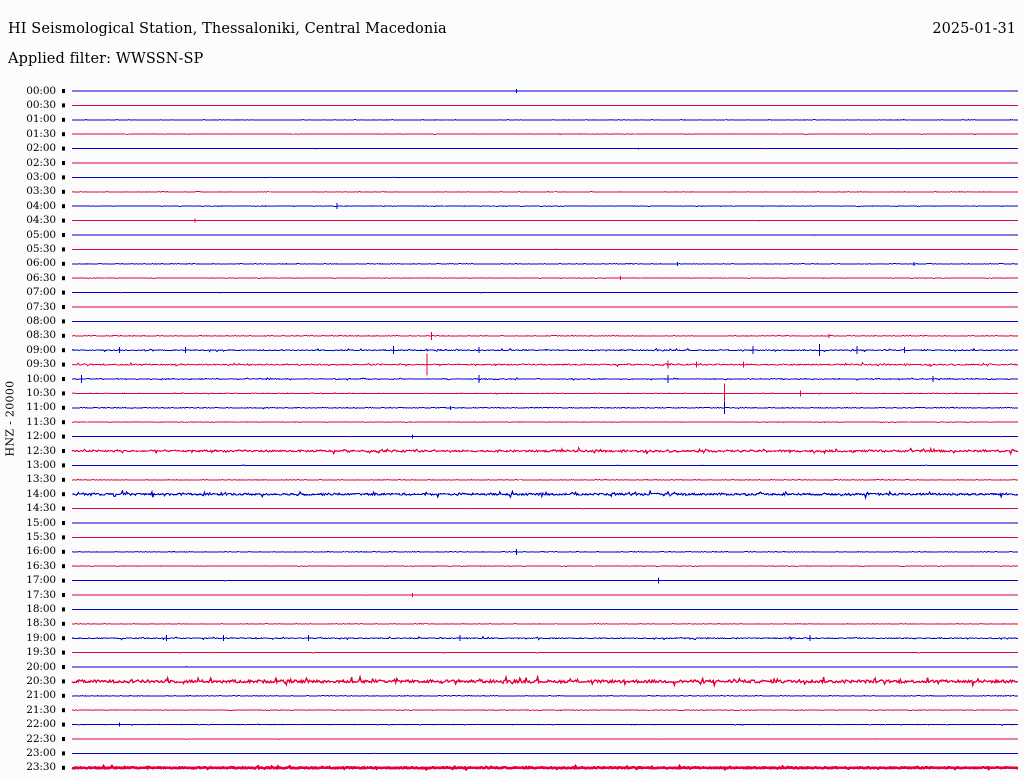  What do you see at coordinates (41, 536) in the screenshot?
I see `time-label-1530: 15:30` at bounding box center [41, 536].